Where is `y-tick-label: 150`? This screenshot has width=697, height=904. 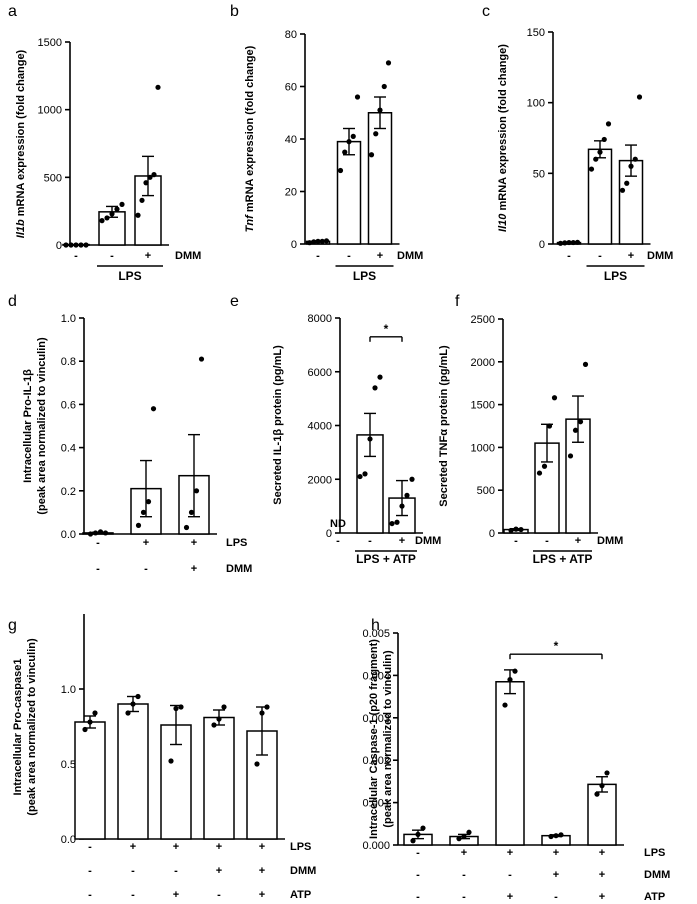
y-tick-label: 150 is located at coordinates (536, 33).